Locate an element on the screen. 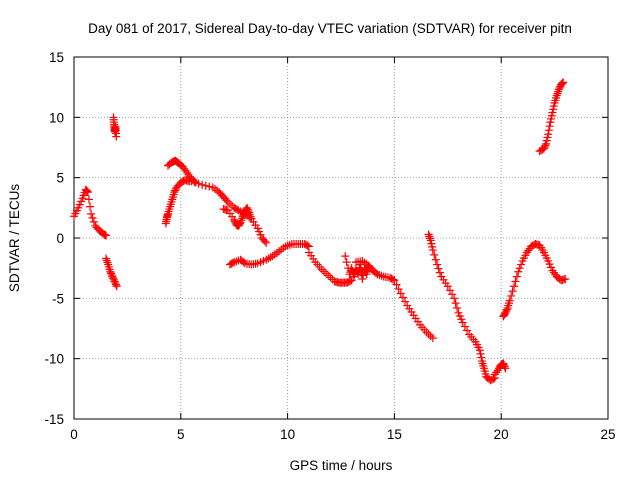 The width and height of the screenshot is (640, 480). y-tick-label: -10 is located at coordinates (54, 359).